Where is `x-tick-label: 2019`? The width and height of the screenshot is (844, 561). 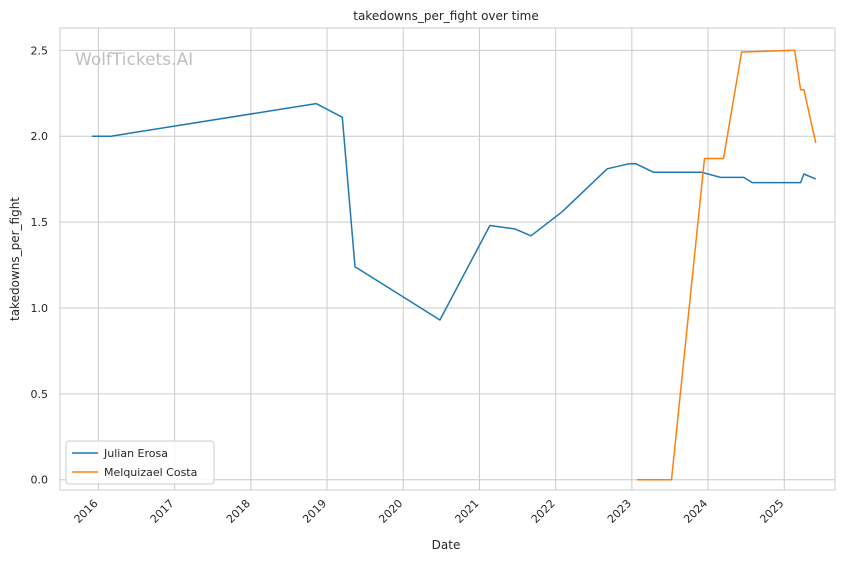
x-tick-label: 2019 is located at coordinates (314, 511).